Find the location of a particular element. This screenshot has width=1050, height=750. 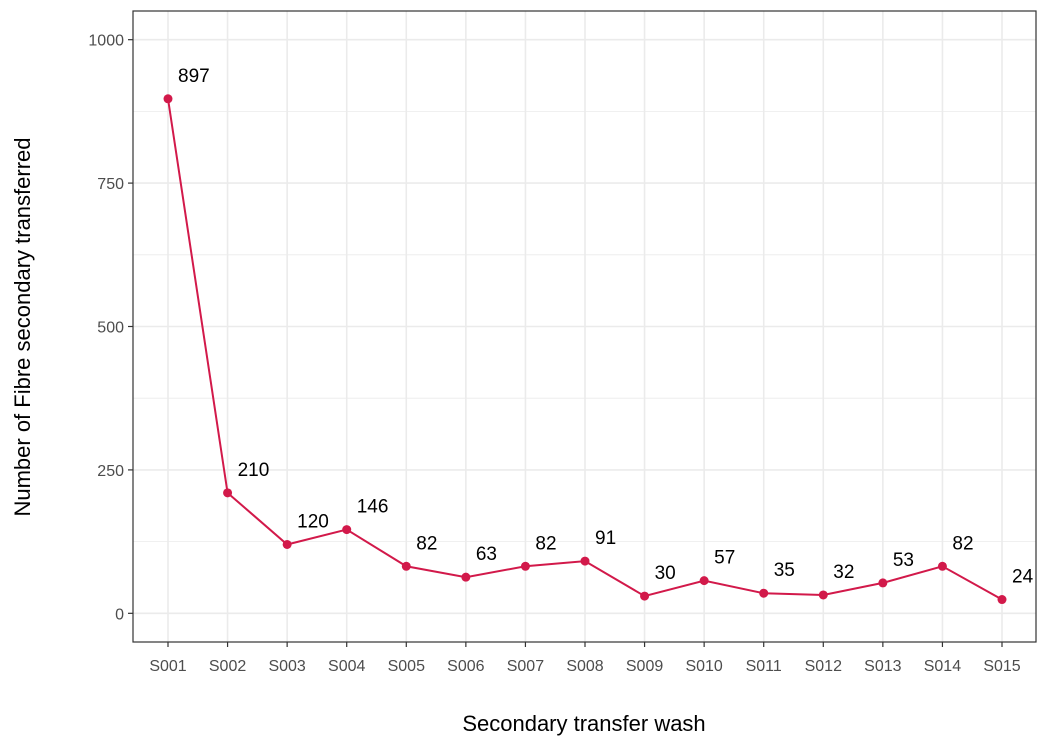

x-tick-label: S015 is located at coordinates (1001, 666).